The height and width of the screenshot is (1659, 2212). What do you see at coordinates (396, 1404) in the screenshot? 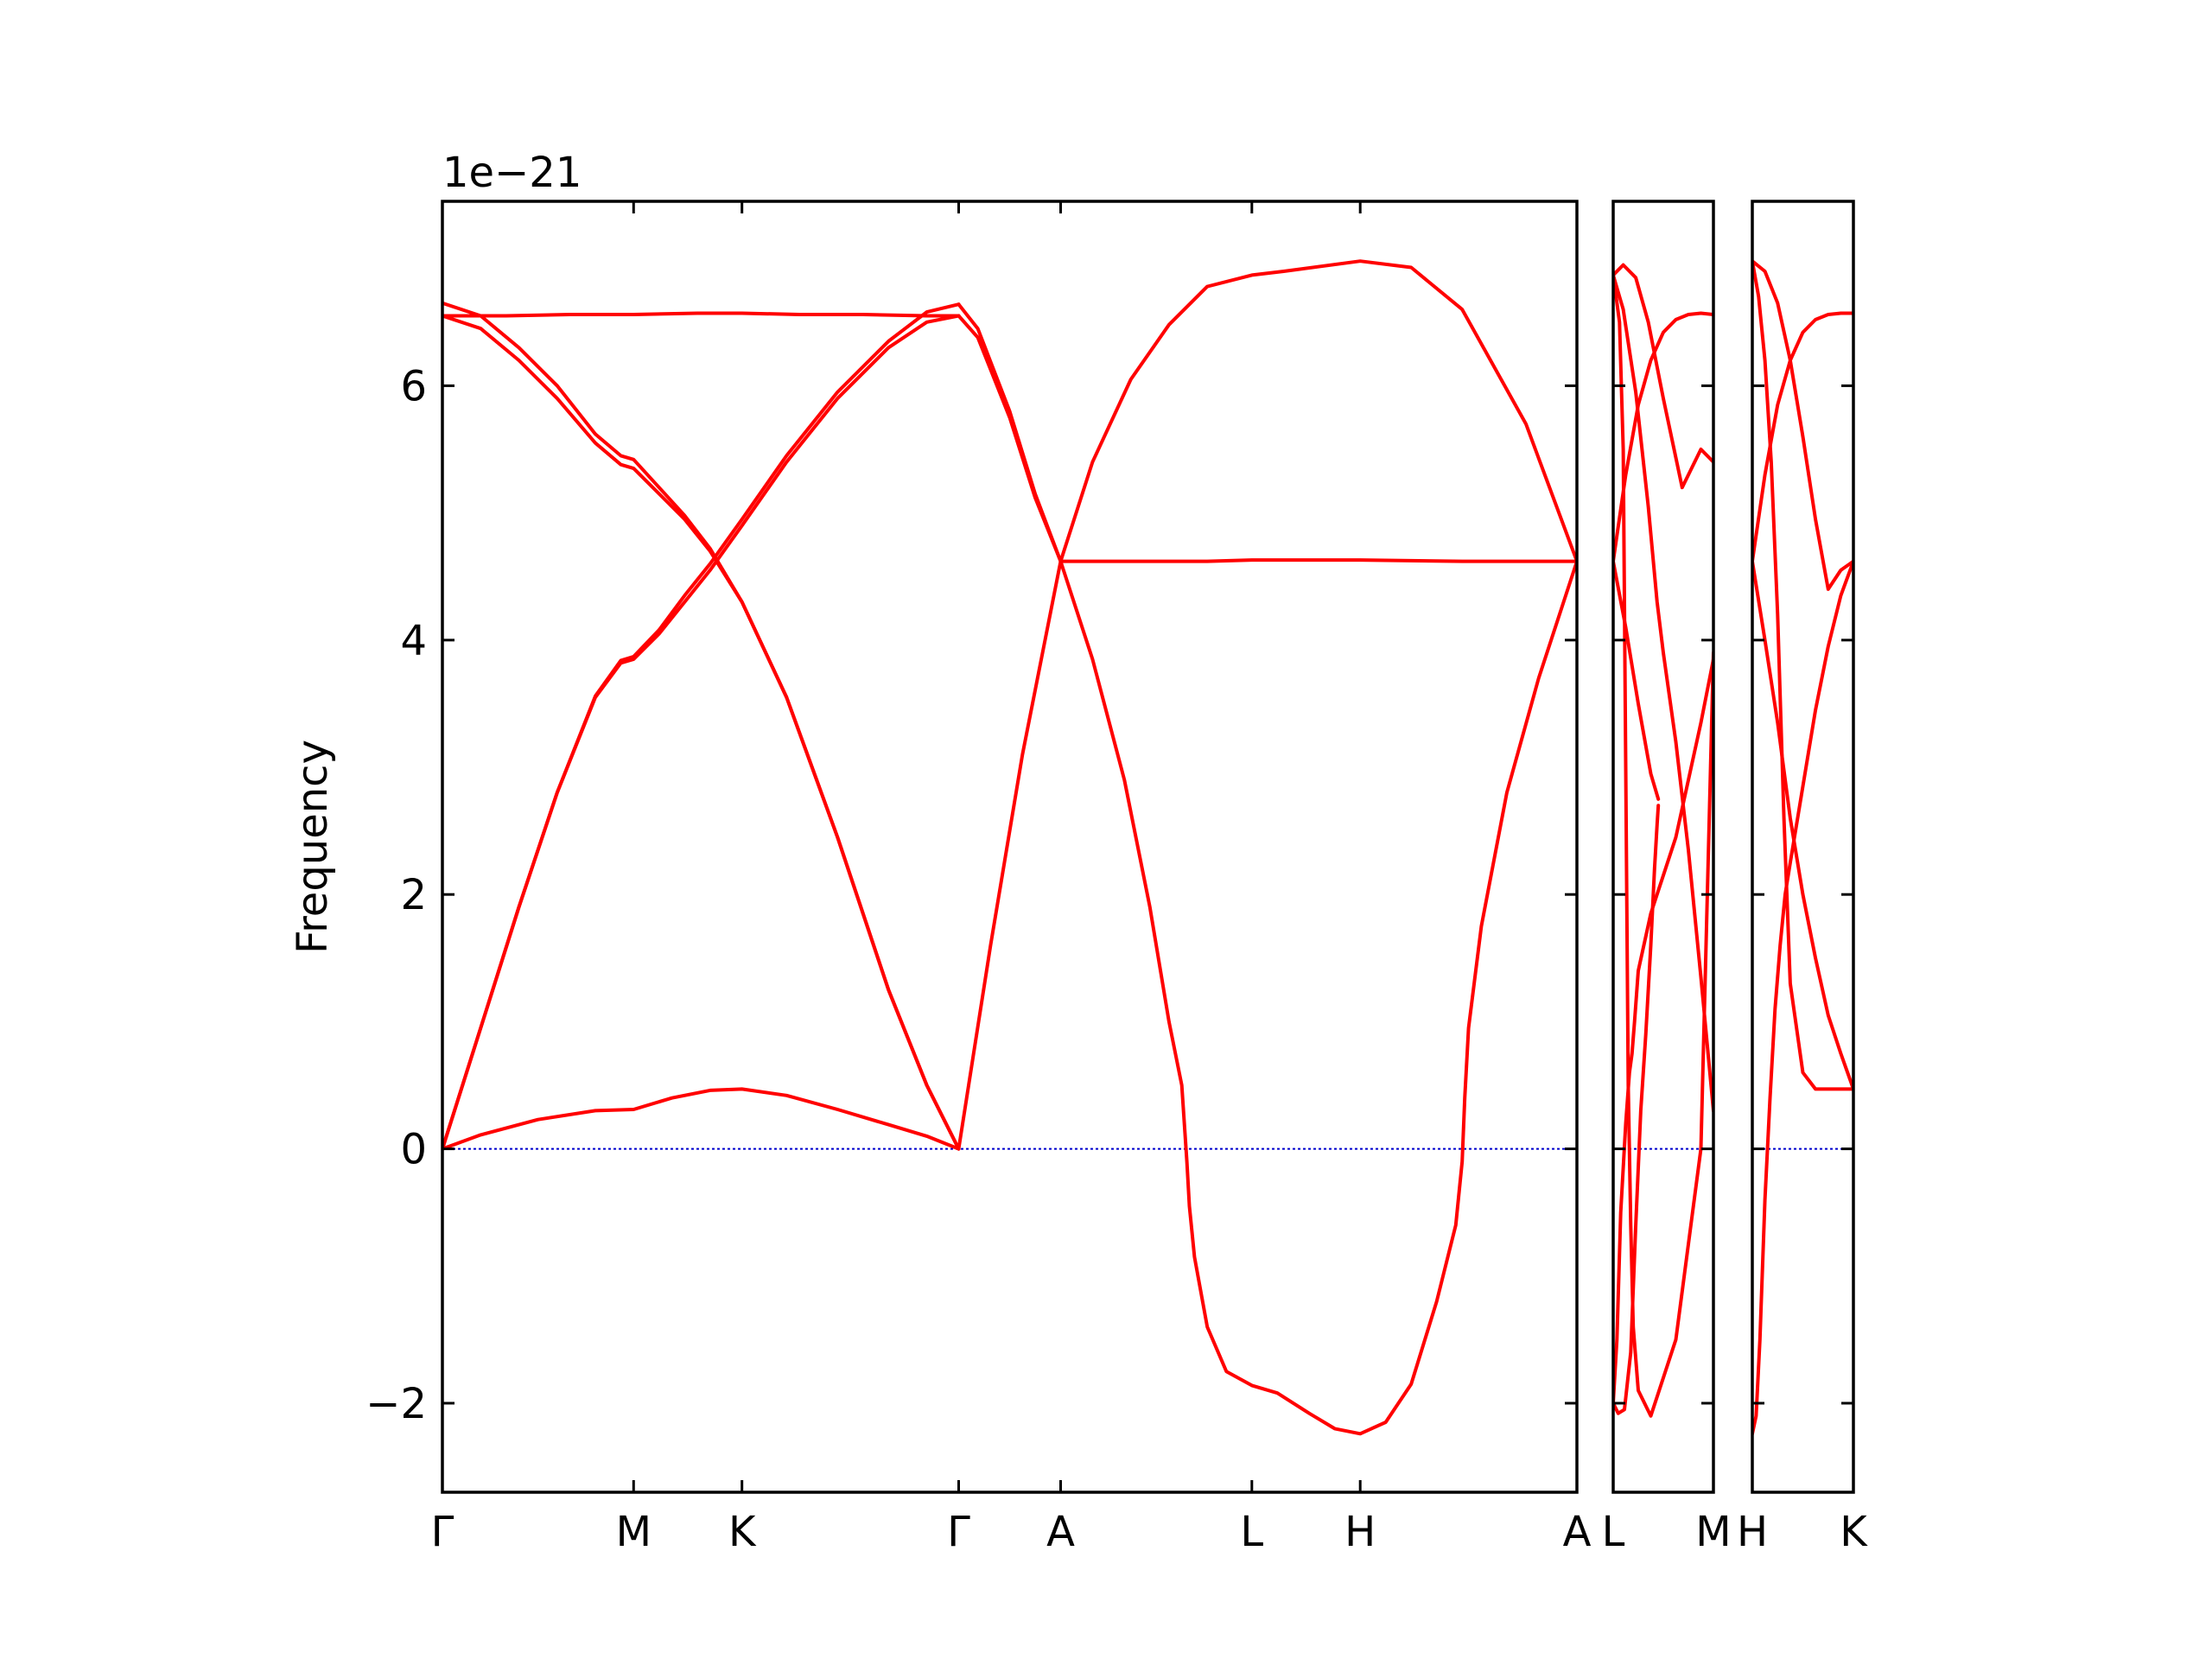
I see `y-tick-label: −2` at bounding box center [396, 1404].